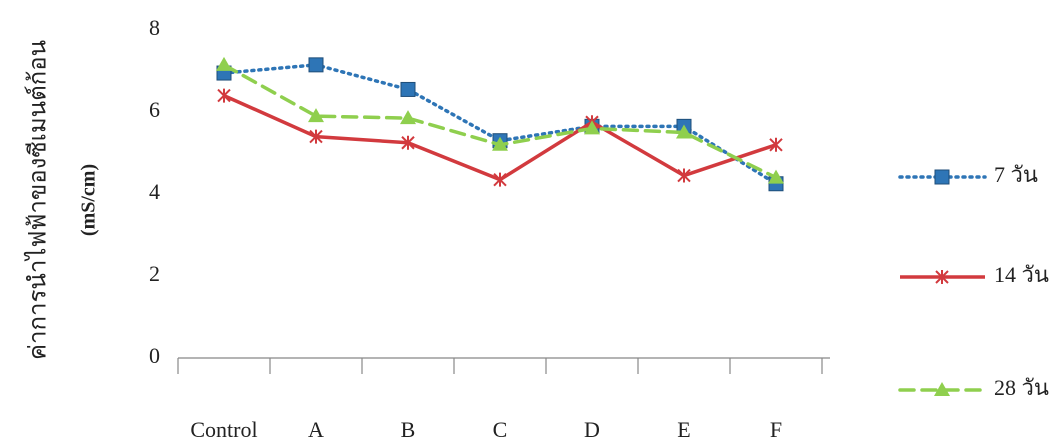  Describe the element at coordinates (154, 191) in the screenshot. I see `y-tick-label: 4` at that location.